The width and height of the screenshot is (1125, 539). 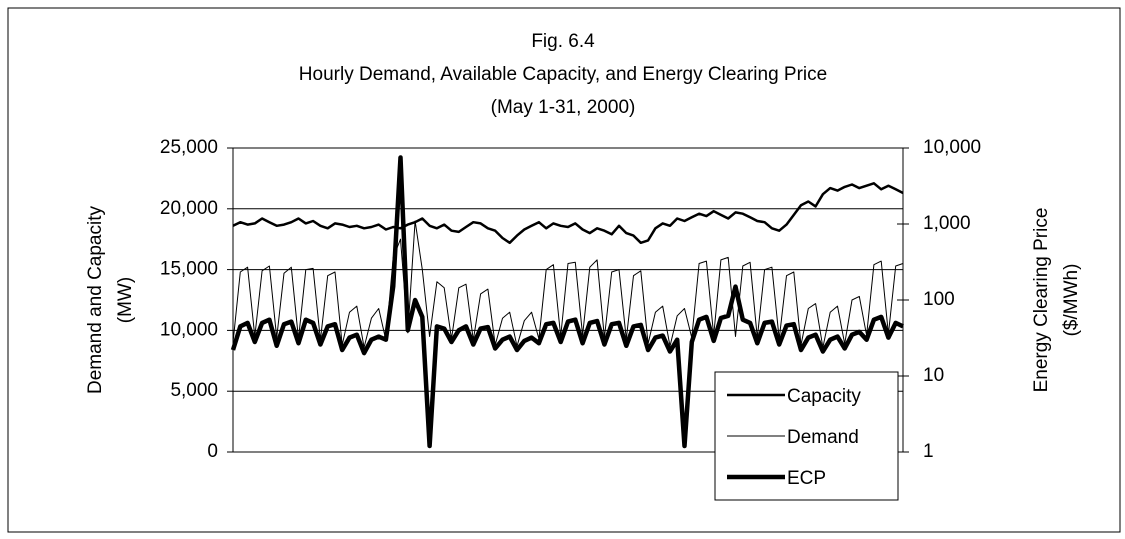 What do you see at coordinates (563, 41) in the screenshot?
I see `chart-title: Fig. 6.4` at bounding box center [563, 41].